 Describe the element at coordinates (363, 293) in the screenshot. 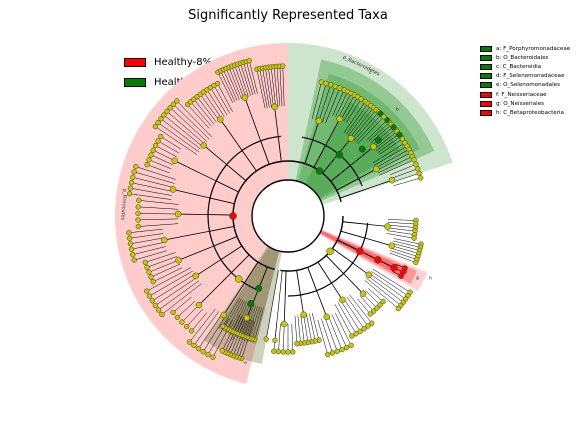

I see `proteobacteria-clade-3-node` at that location.